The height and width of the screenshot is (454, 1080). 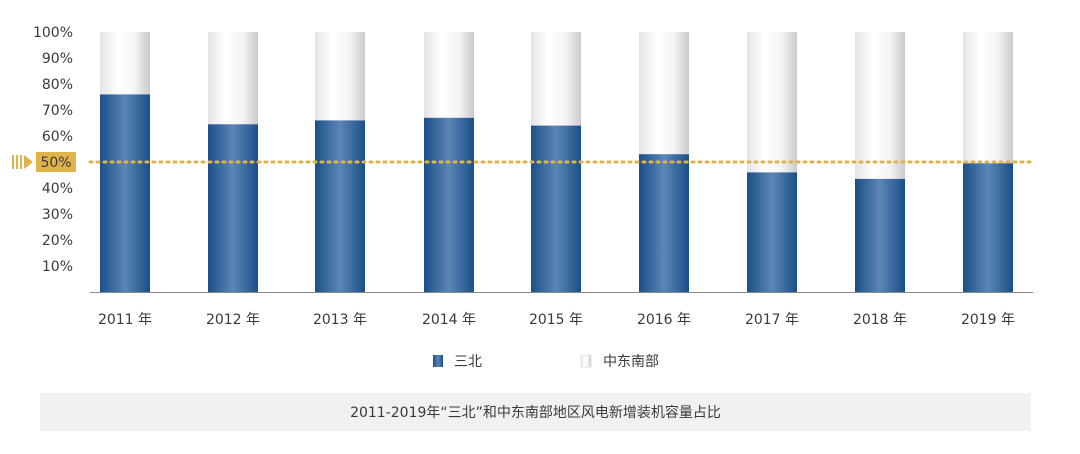 I want to click on reference-label: 50%, so click(x=55, y=163).